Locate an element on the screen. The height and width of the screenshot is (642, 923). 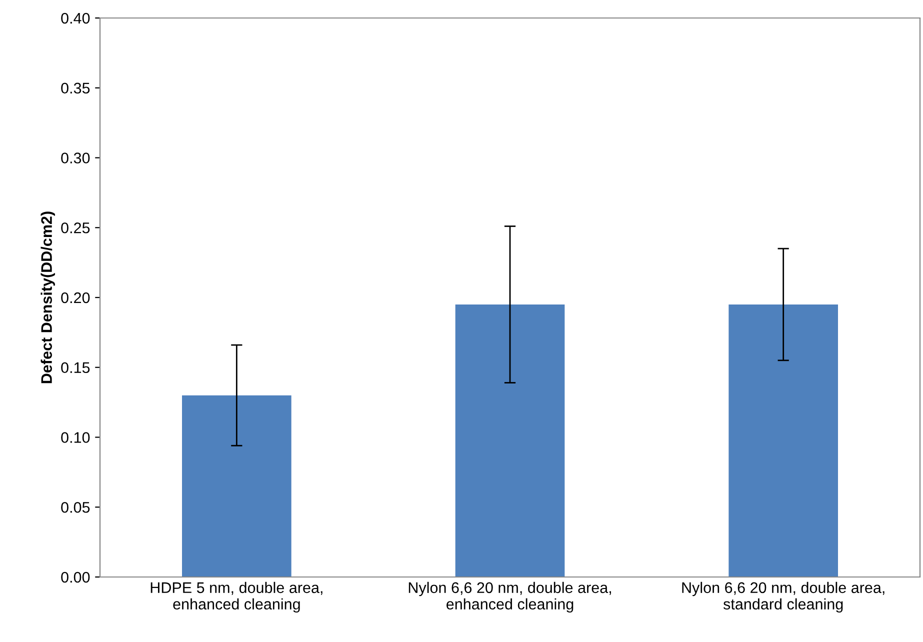
x-tick-label: HDPE 5 nm, double area, enhanced cleaning is located at coordinates (236, 597).